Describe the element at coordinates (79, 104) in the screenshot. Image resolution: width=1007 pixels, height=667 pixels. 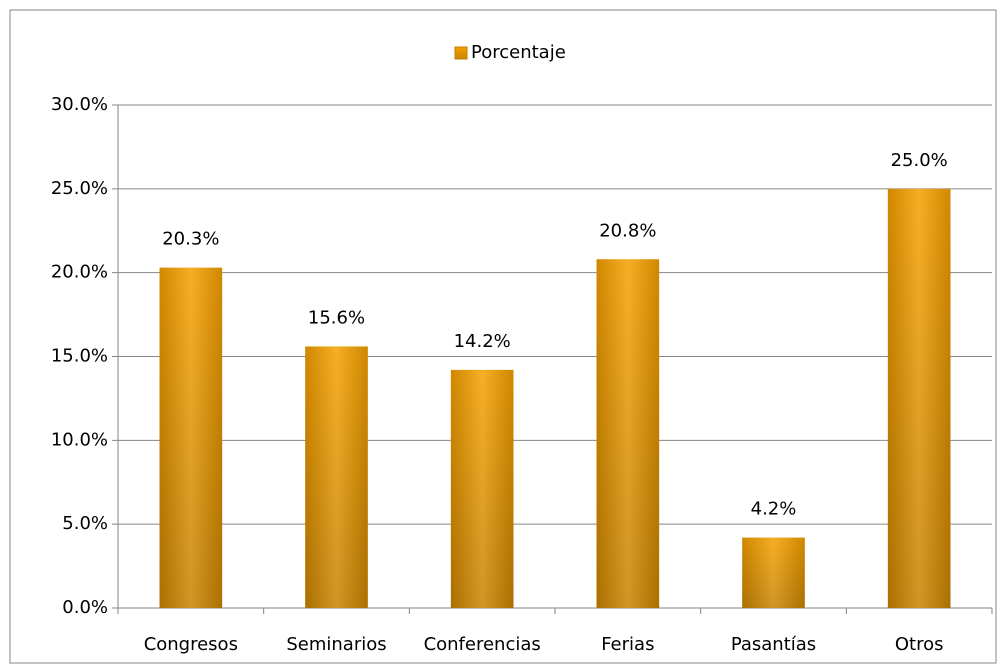
I see `y-tick-label: 30.0%` at that location.